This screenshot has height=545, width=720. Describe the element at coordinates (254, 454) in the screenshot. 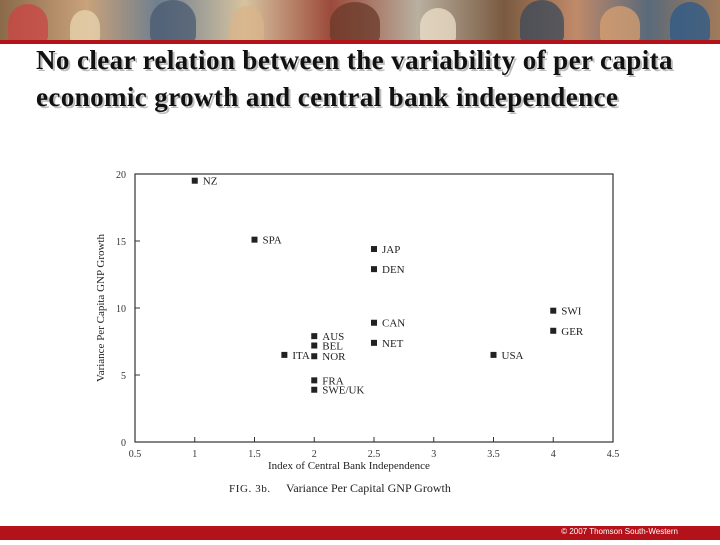

I see `x-tick-label: 1.5` at that location.